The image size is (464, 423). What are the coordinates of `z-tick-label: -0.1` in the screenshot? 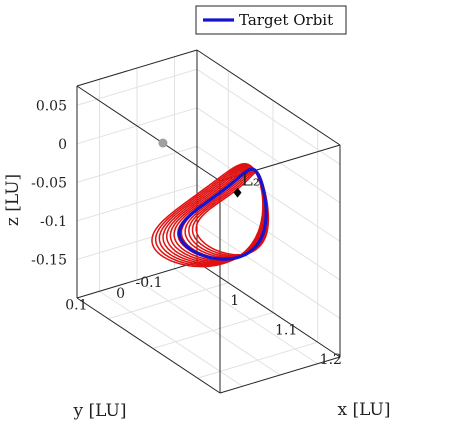 It's located at (53, 222).